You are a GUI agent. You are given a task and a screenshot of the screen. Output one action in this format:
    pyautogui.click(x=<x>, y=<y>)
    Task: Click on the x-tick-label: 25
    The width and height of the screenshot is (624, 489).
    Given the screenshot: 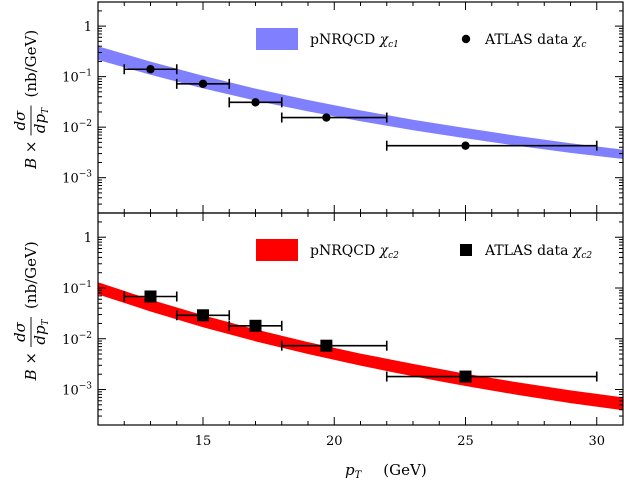 What is the action you would take?
    pyautogui.click(x=465, y=441)
    